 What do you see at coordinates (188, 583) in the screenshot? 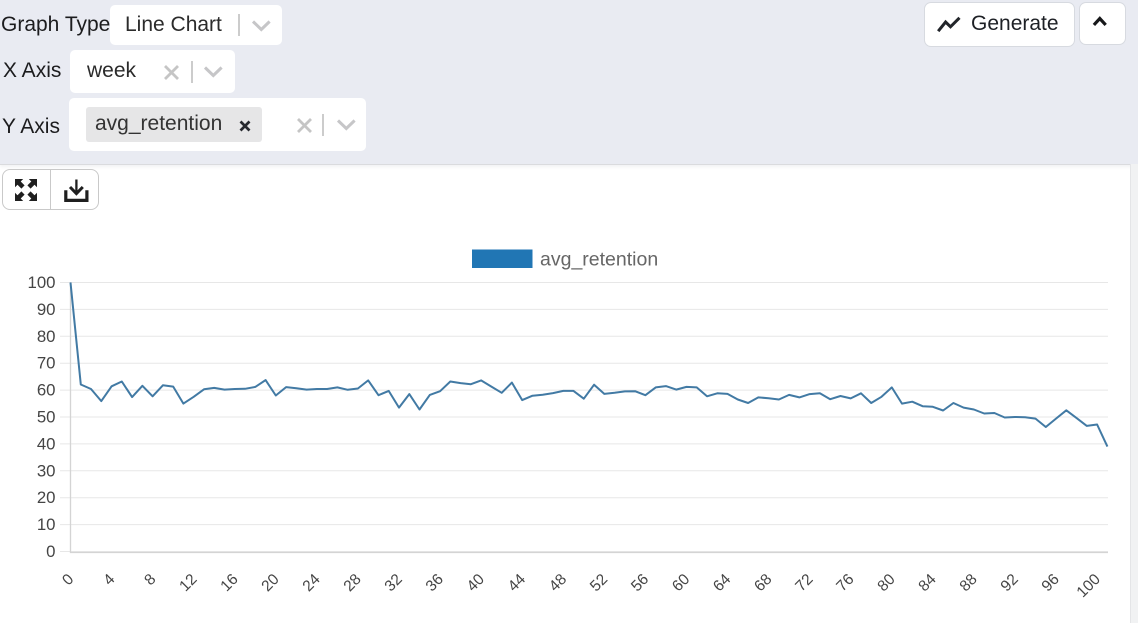
I see `svg-text: 12` at bounding box center [188, 583].